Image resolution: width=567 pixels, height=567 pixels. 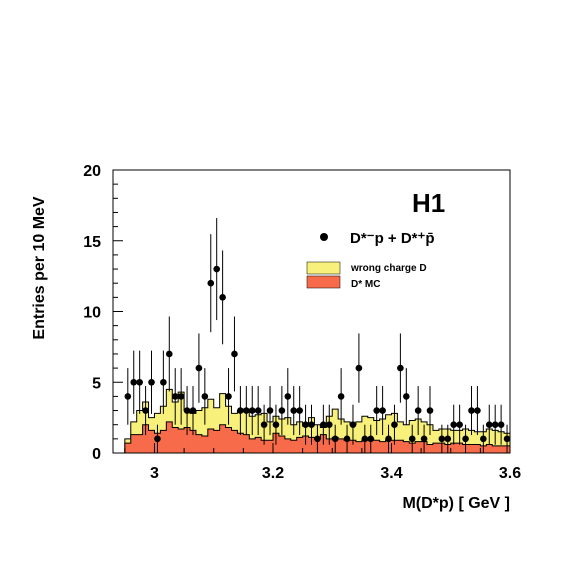 I want to click on y-axis-title: Entries per 10 MeV, so click(x=39, y=268).